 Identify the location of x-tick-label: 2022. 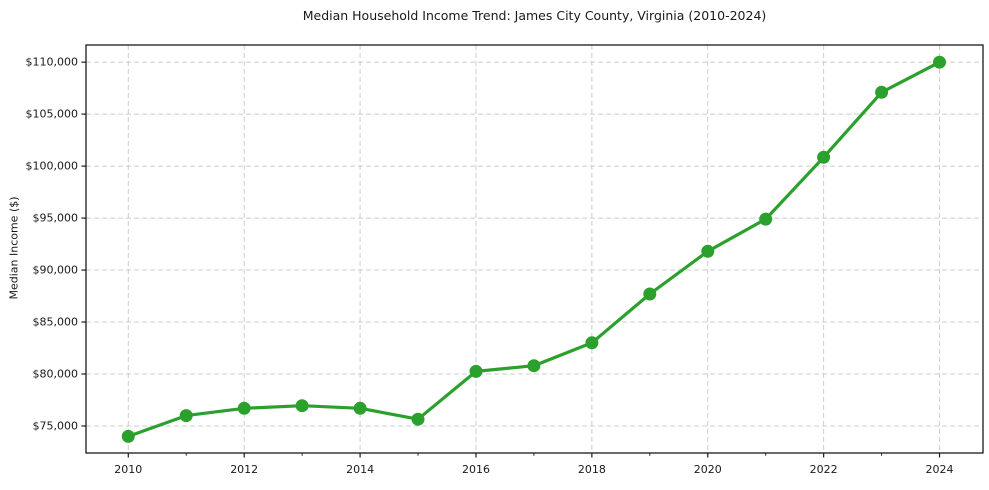
(824, 469).